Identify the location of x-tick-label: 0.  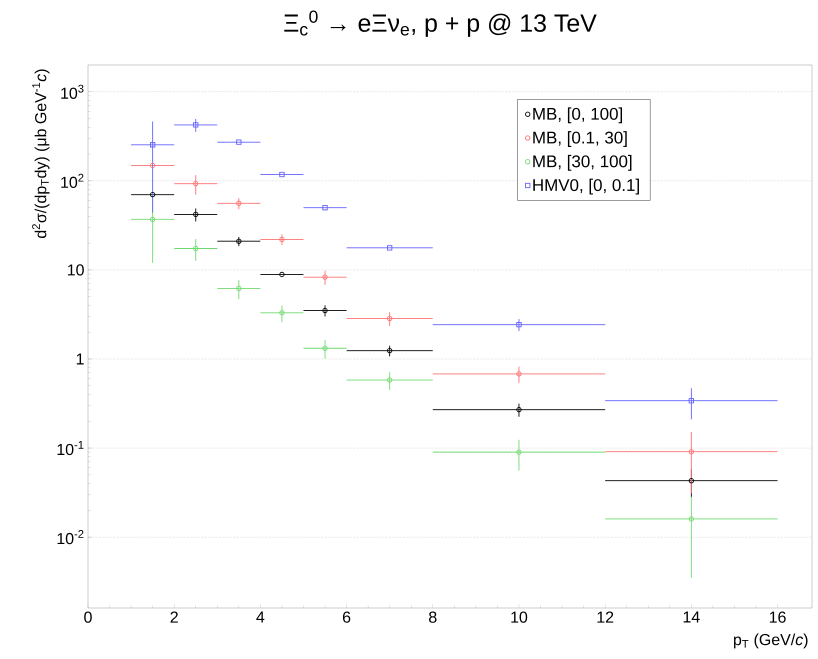
(88, 617).